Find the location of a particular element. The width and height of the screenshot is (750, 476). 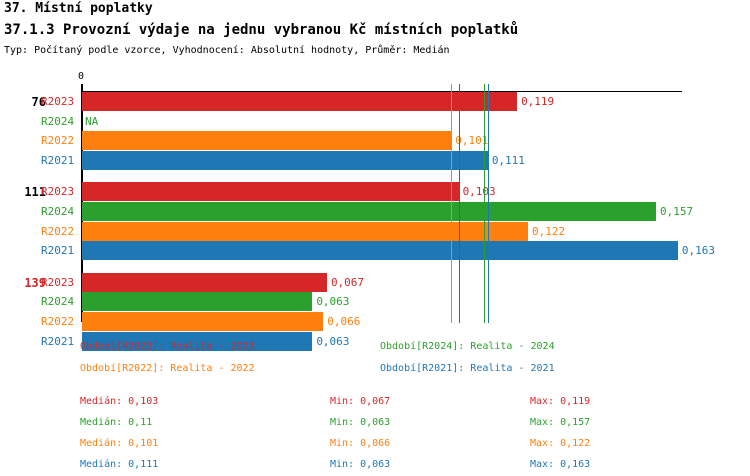

legend-item: Období[R2023]: Realita - 2023 is located at coordinates (167, 346).